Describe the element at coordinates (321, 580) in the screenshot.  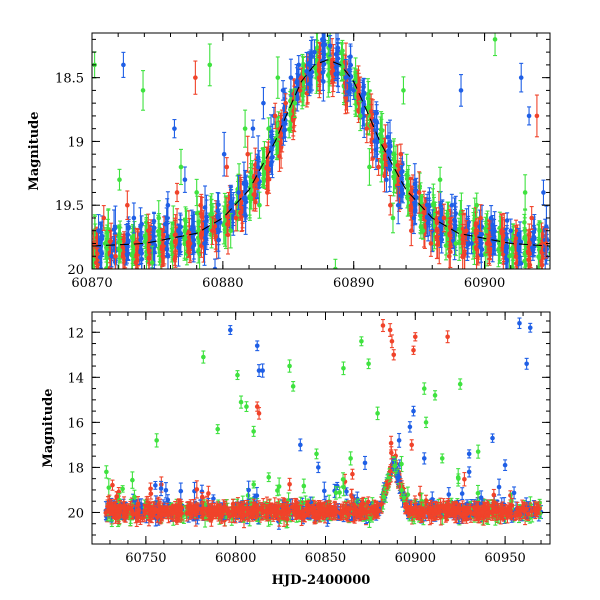
I see `bottom-x-axis-title: HJD-2400000` at that location.